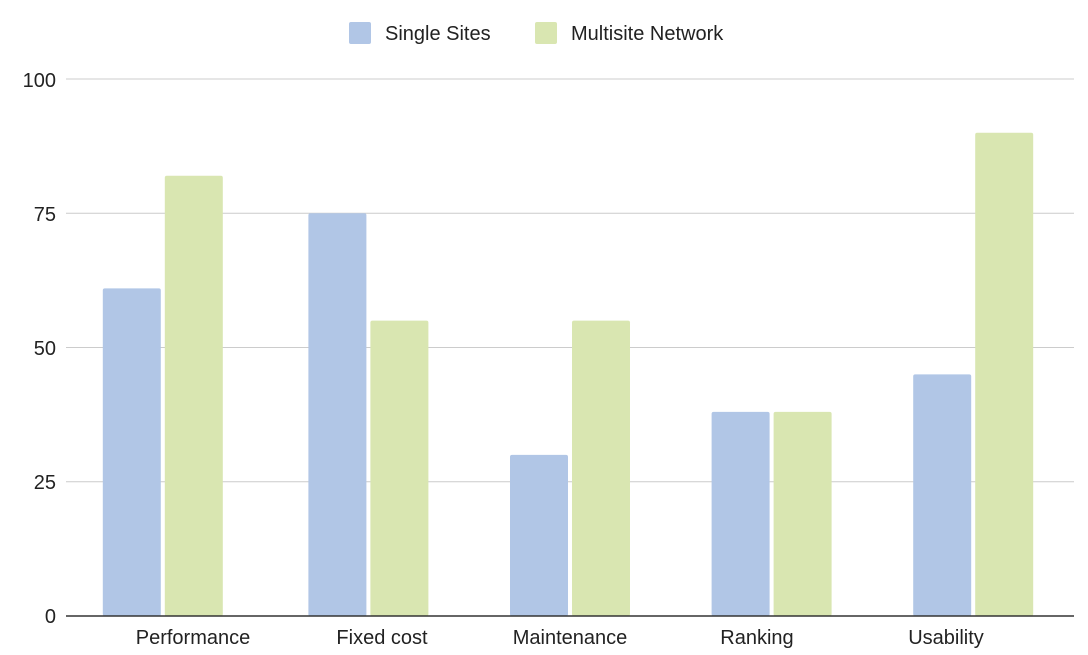 Image resolution: width=1088 pixels, height=655 pixels. What do you see at coordinates (946, 638) in the screenshot?
I see `category-label-usability: Usability` at bounding box center [946, 638].